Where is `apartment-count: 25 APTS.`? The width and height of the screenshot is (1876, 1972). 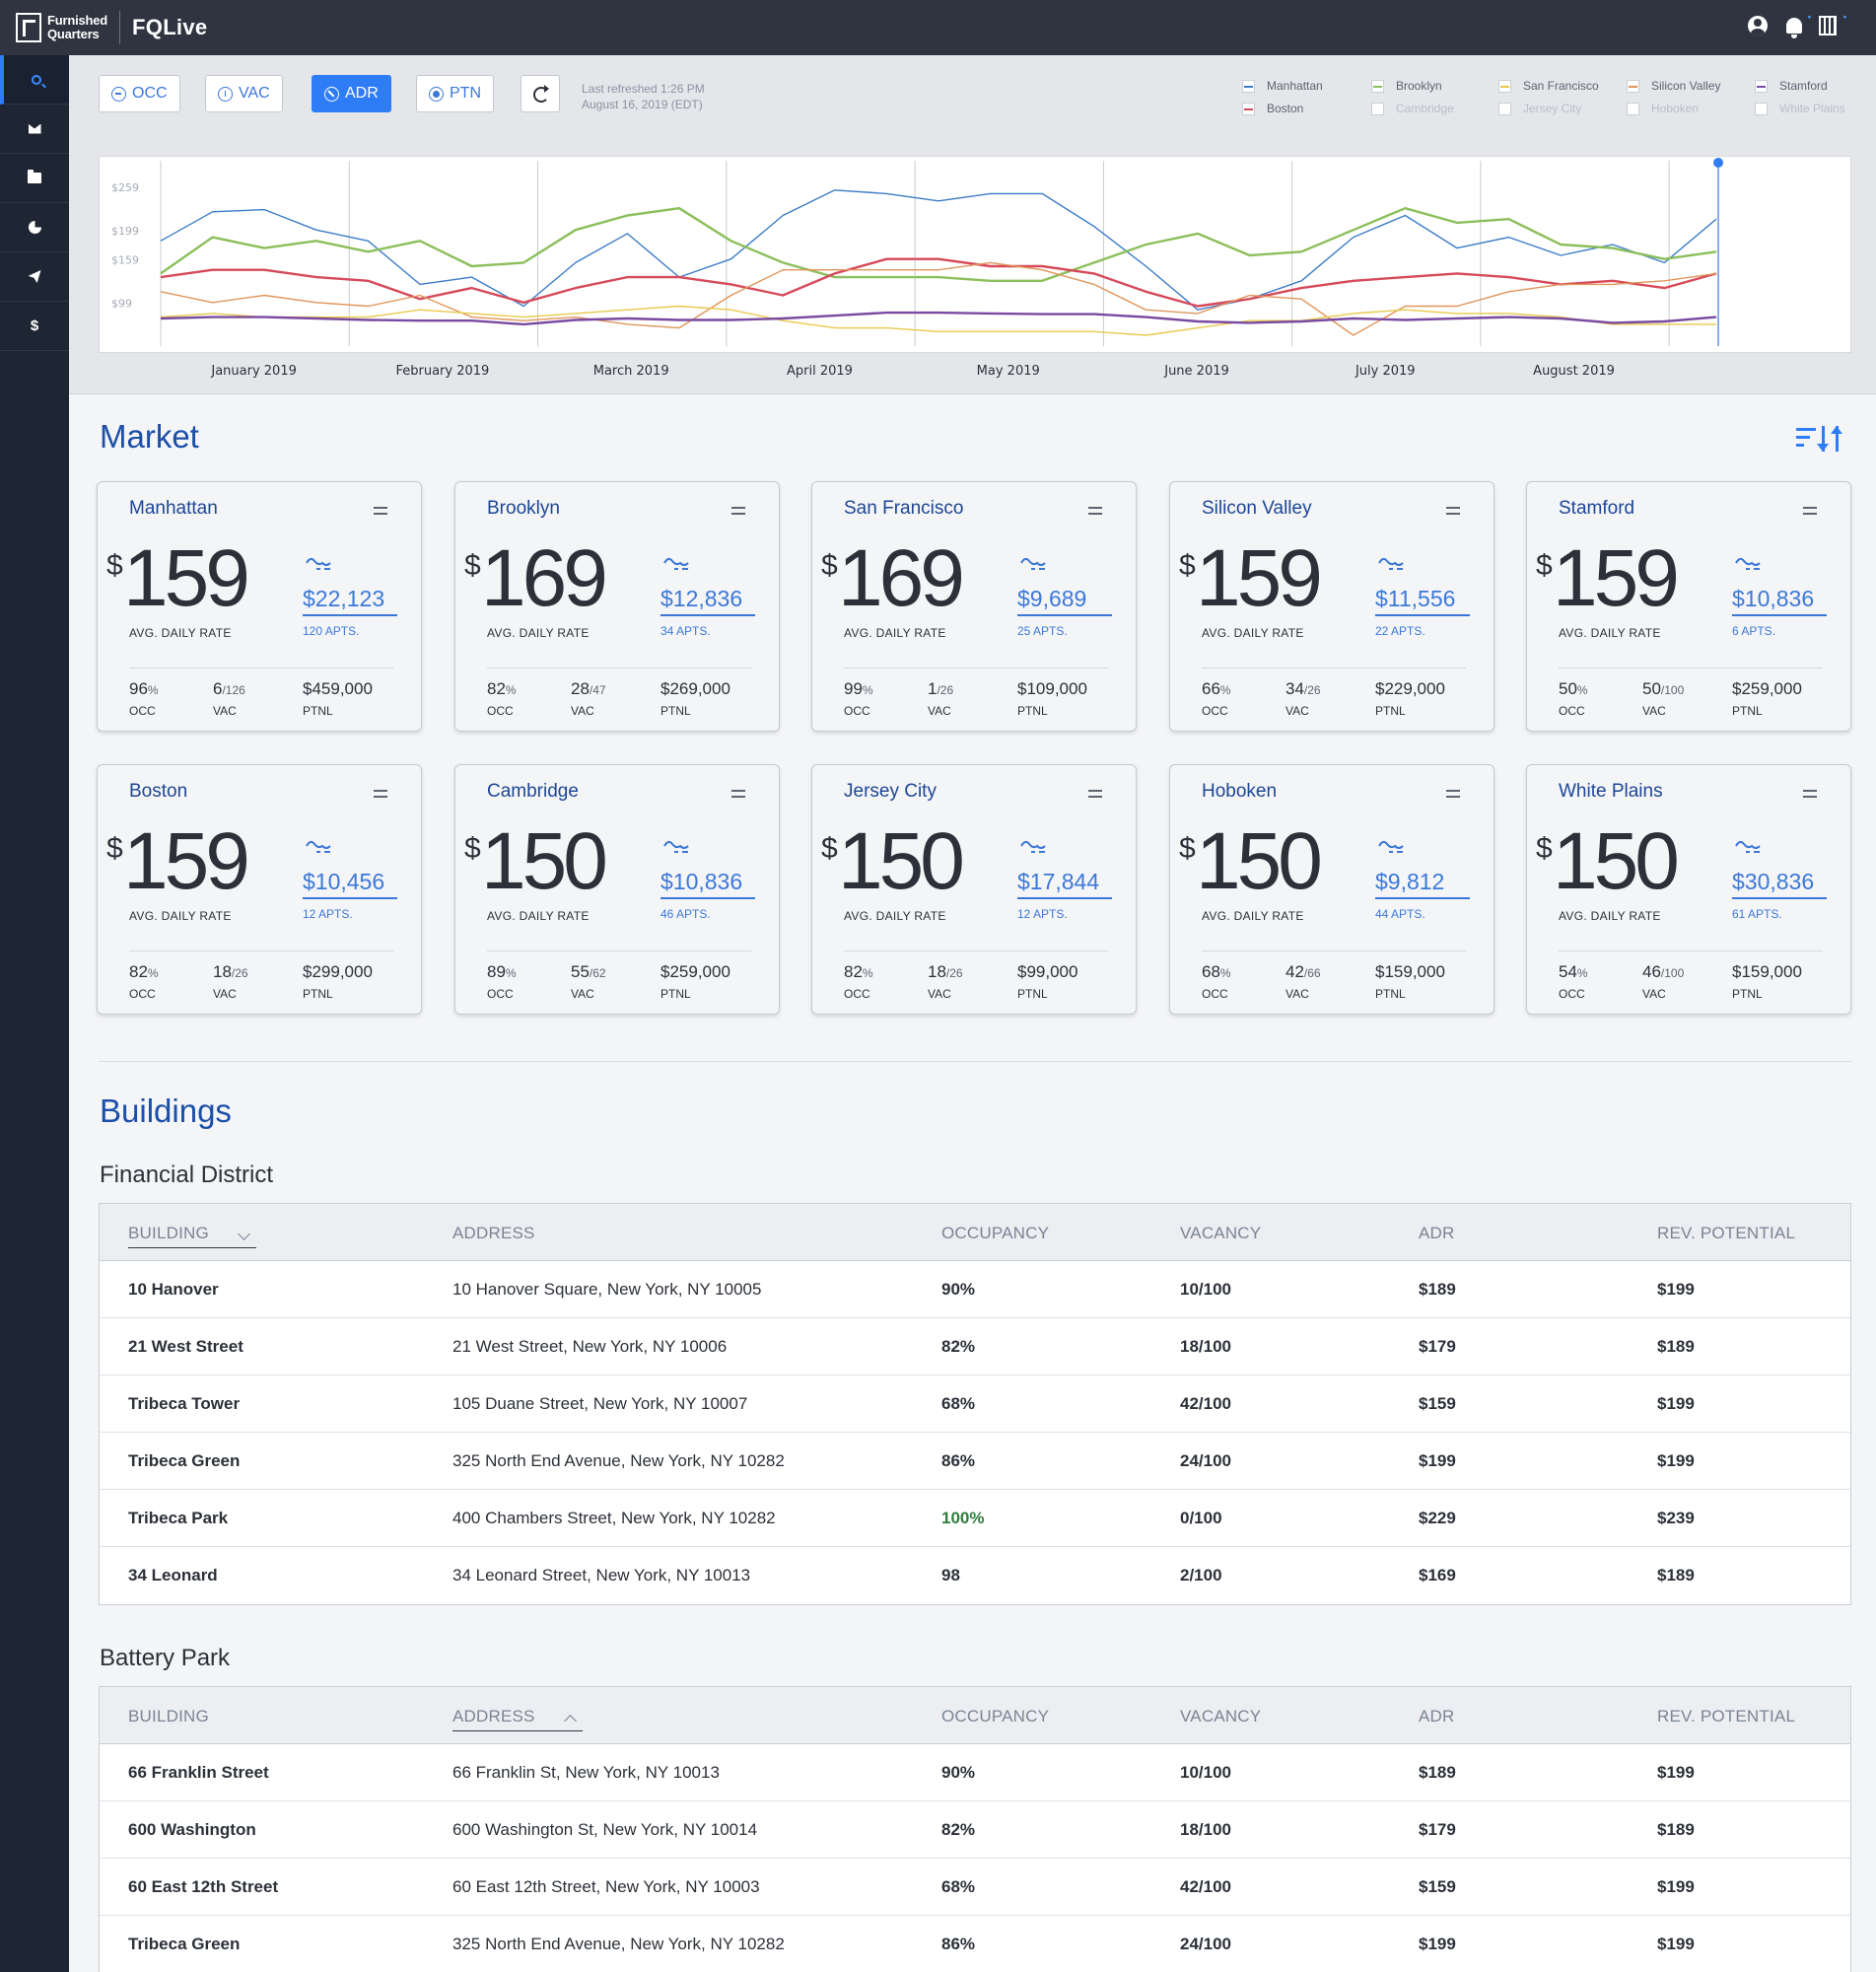
apartment-count: 25 APTS. is located at coordinates (1043, 631).